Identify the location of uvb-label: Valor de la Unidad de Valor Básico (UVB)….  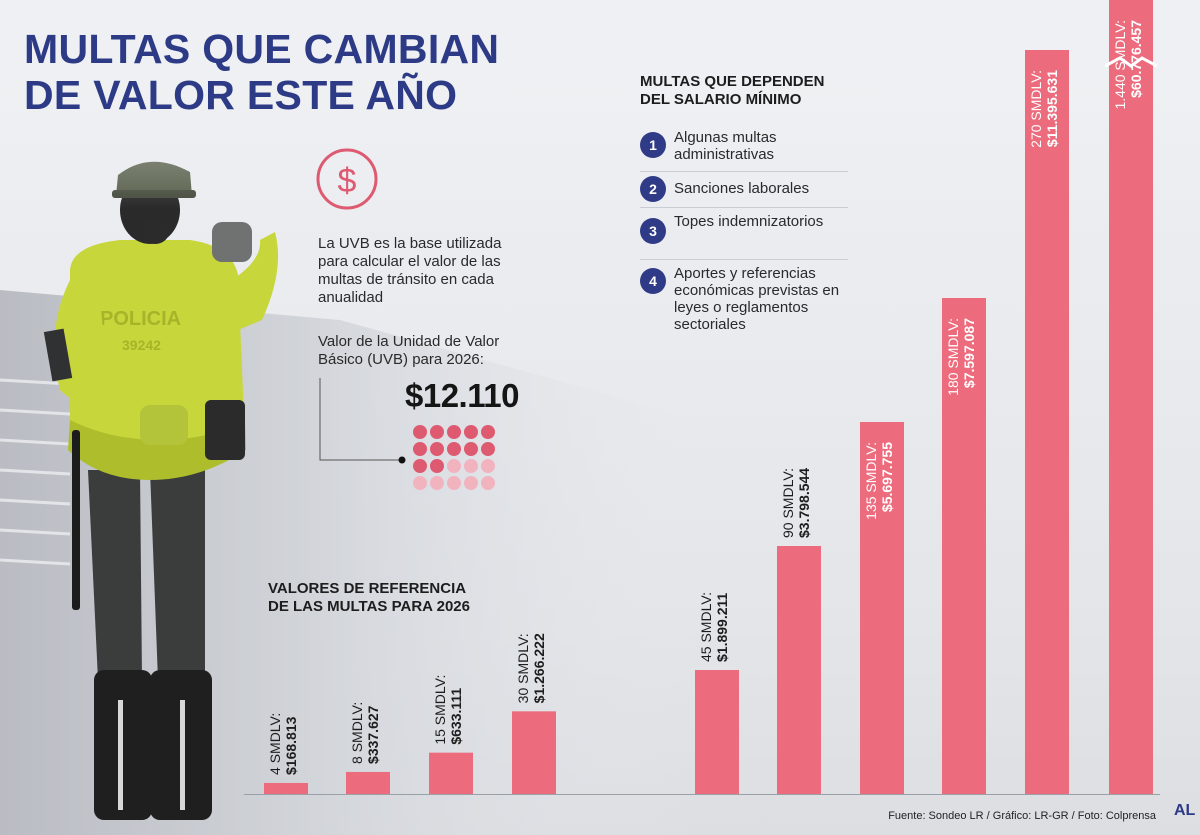
(409, 350).